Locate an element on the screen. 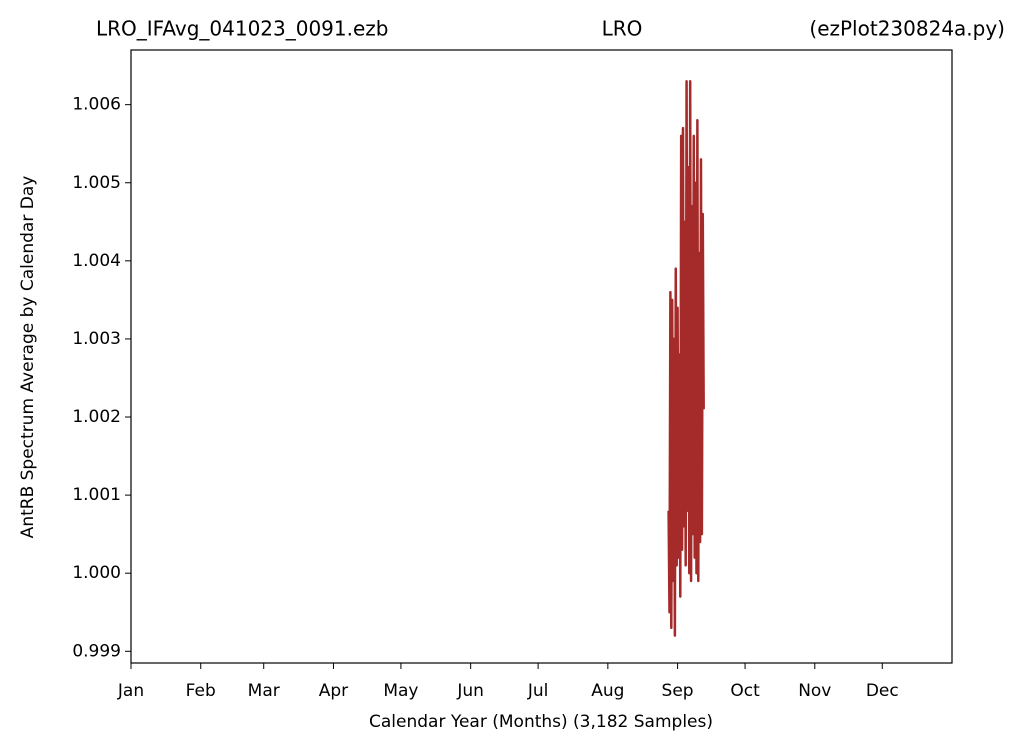 This screenshot has height=752, width=1024. x-tick-label: May is located at coordinates (400, 691).